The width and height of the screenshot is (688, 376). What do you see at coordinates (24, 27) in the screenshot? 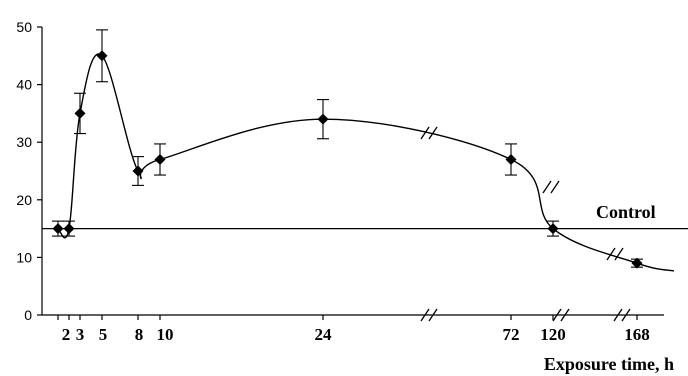
I see `y-tick-label: 50` at bounding box center [24, 27].